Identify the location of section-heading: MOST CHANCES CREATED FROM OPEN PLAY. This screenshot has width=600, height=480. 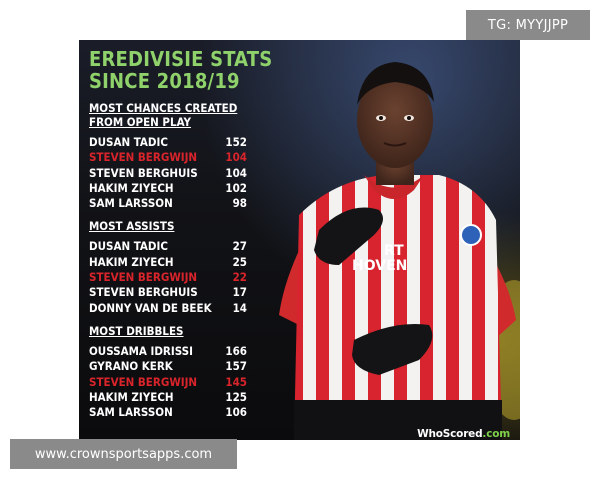
(174, 115).